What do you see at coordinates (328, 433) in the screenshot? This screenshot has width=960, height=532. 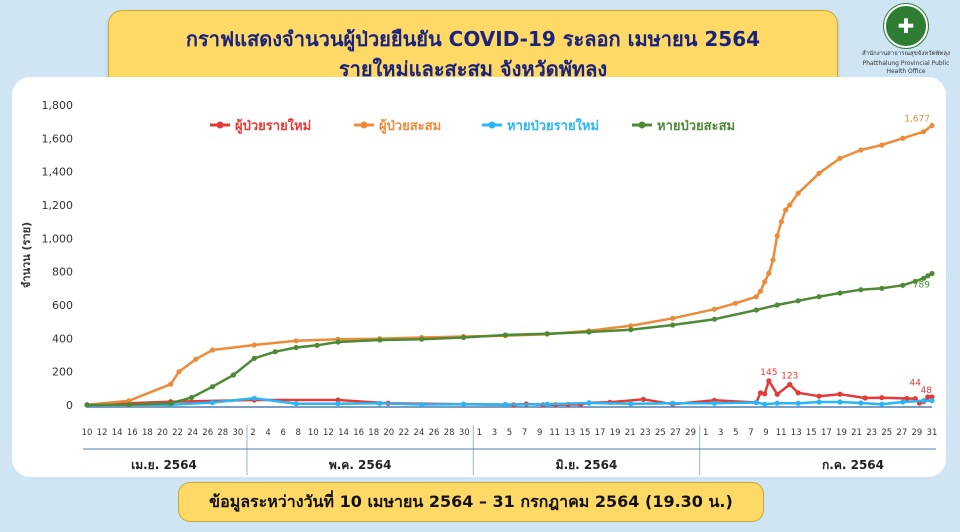 I see `x-tick-label: 12` at bounding box center [328, 433].